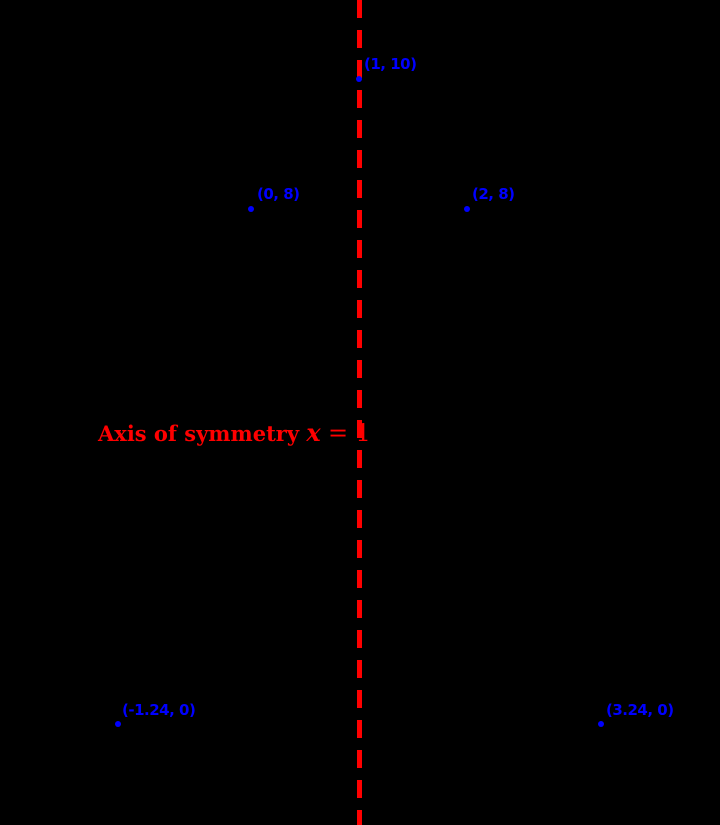 This screenshot has height=825, width=720. What do you see at coordinates (251, 209) in the screenshot?
I see `point-y-intercept-marker` at bounding box center [251, 209].